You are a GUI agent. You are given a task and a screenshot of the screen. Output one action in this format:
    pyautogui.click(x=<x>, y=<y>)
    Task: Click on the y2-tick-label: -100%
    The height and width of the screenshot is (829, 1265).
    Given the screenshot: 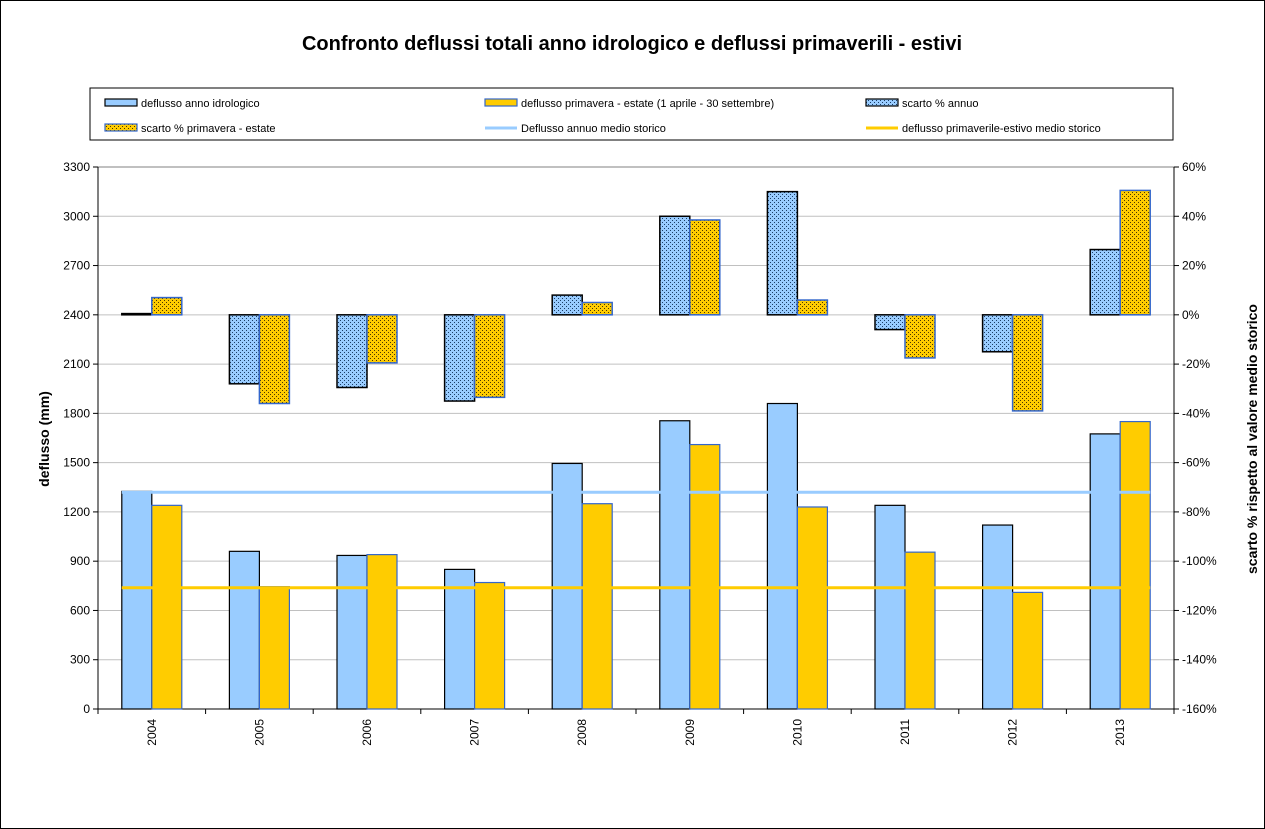 What is the action you would take?
    pyautogui.click(x=1199, y=561)
    